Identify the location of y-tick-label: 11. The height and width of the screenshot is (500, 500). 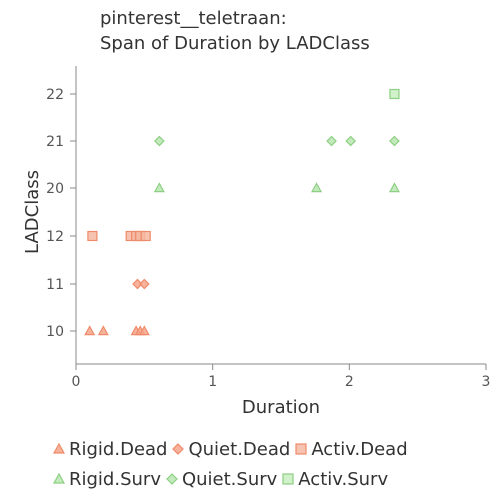
(55, 285).